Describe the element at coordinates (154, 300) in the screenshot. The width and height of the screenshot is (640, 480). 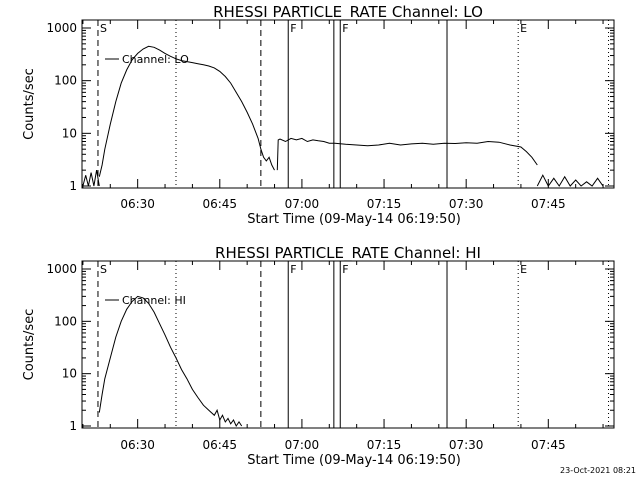
I see `legend-label: Channel: HI` at that location.